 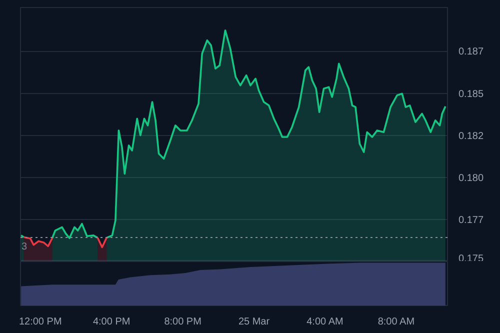 What do you see at coordinates (111, 322) in the screenshot?
I see `x-tick-label: 4:00 PM` at bounding box center [111, 322].